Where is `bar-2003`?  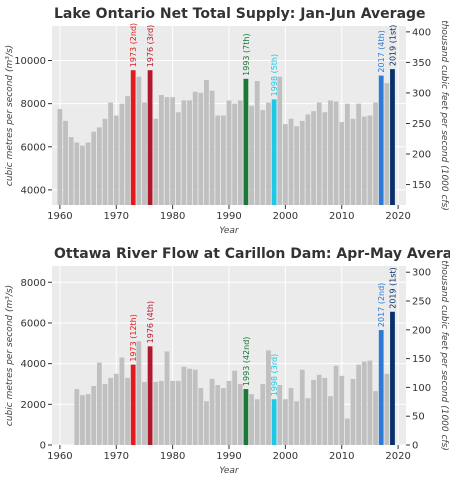
bar-2003 is located at coordinates (302, 162).